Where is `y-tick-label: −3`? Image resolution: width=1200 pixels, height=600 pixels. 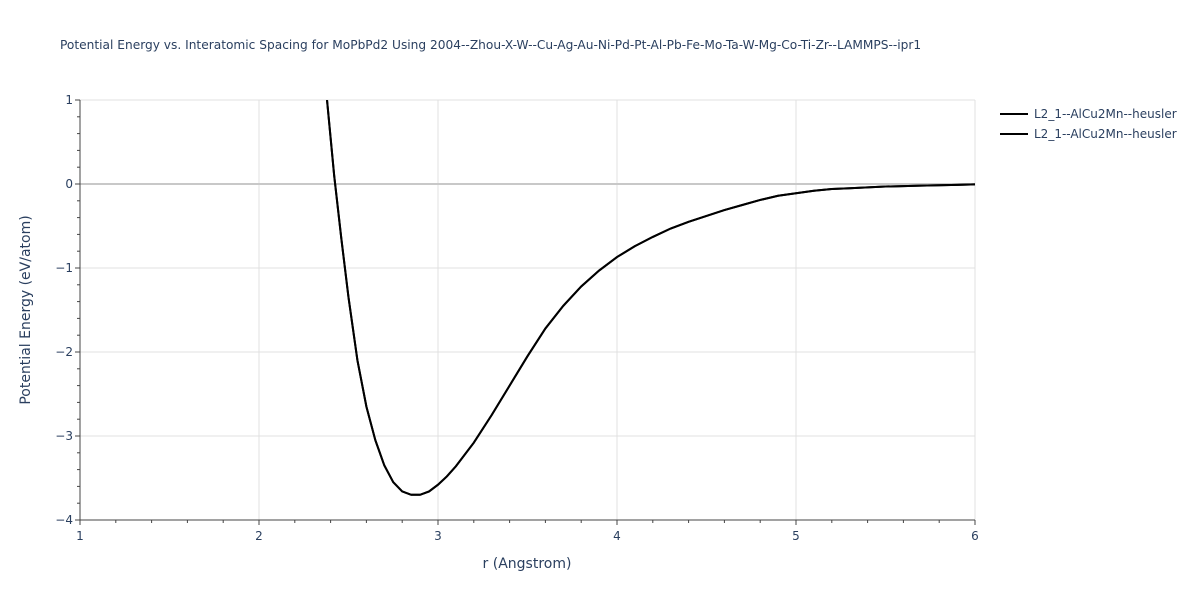
y-tick-label: −3 is located at coordinates (64, 436).